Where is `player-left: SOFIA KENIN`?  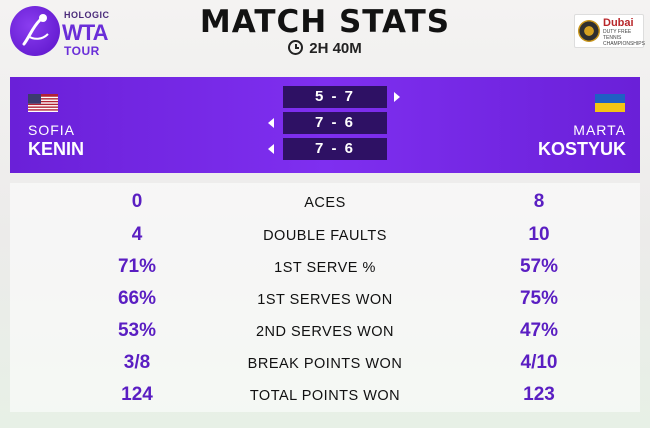
player-left: SOFIA KENIN is located at coordinates (56, 141).